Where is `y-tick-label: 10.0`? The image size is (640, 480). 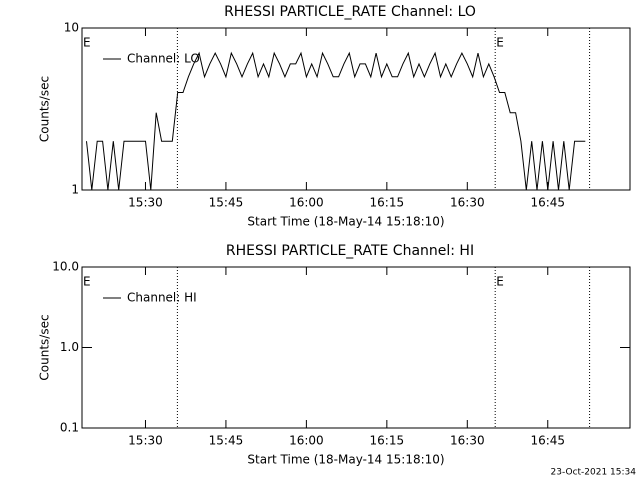
y-tick-label: 10.0 is located at coordinates (65, 267).